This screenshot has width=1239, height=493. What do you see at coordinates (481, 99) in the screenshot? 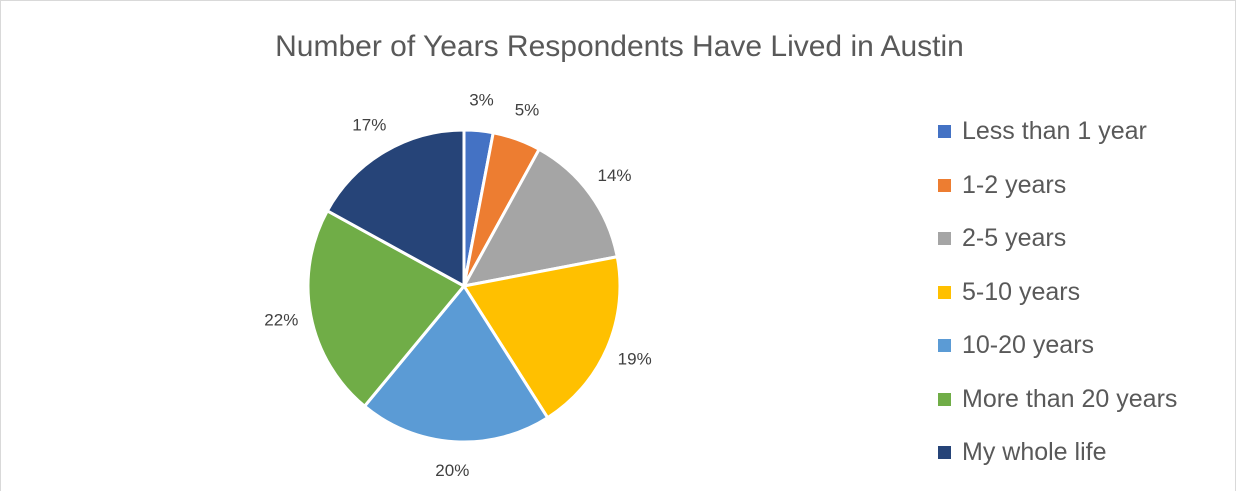
I see `slice-data-label-0: 3%` at bounding box center [481, 99].